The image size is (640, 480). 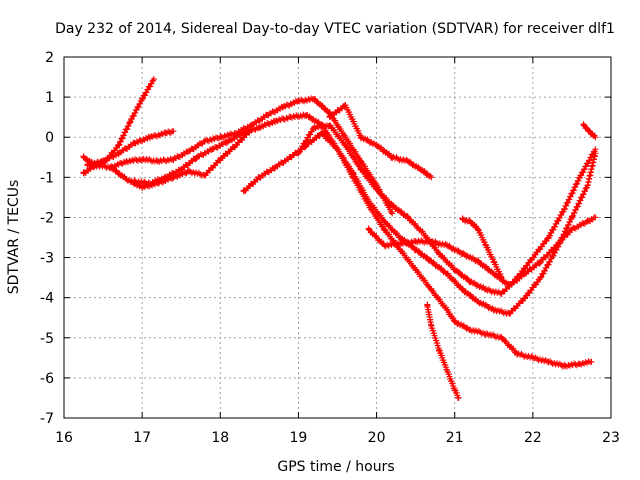 What do you see at coordinates (49, 58) in the screenshot?
I see `y-tick-label: 2` at bounding box center [49, 58].